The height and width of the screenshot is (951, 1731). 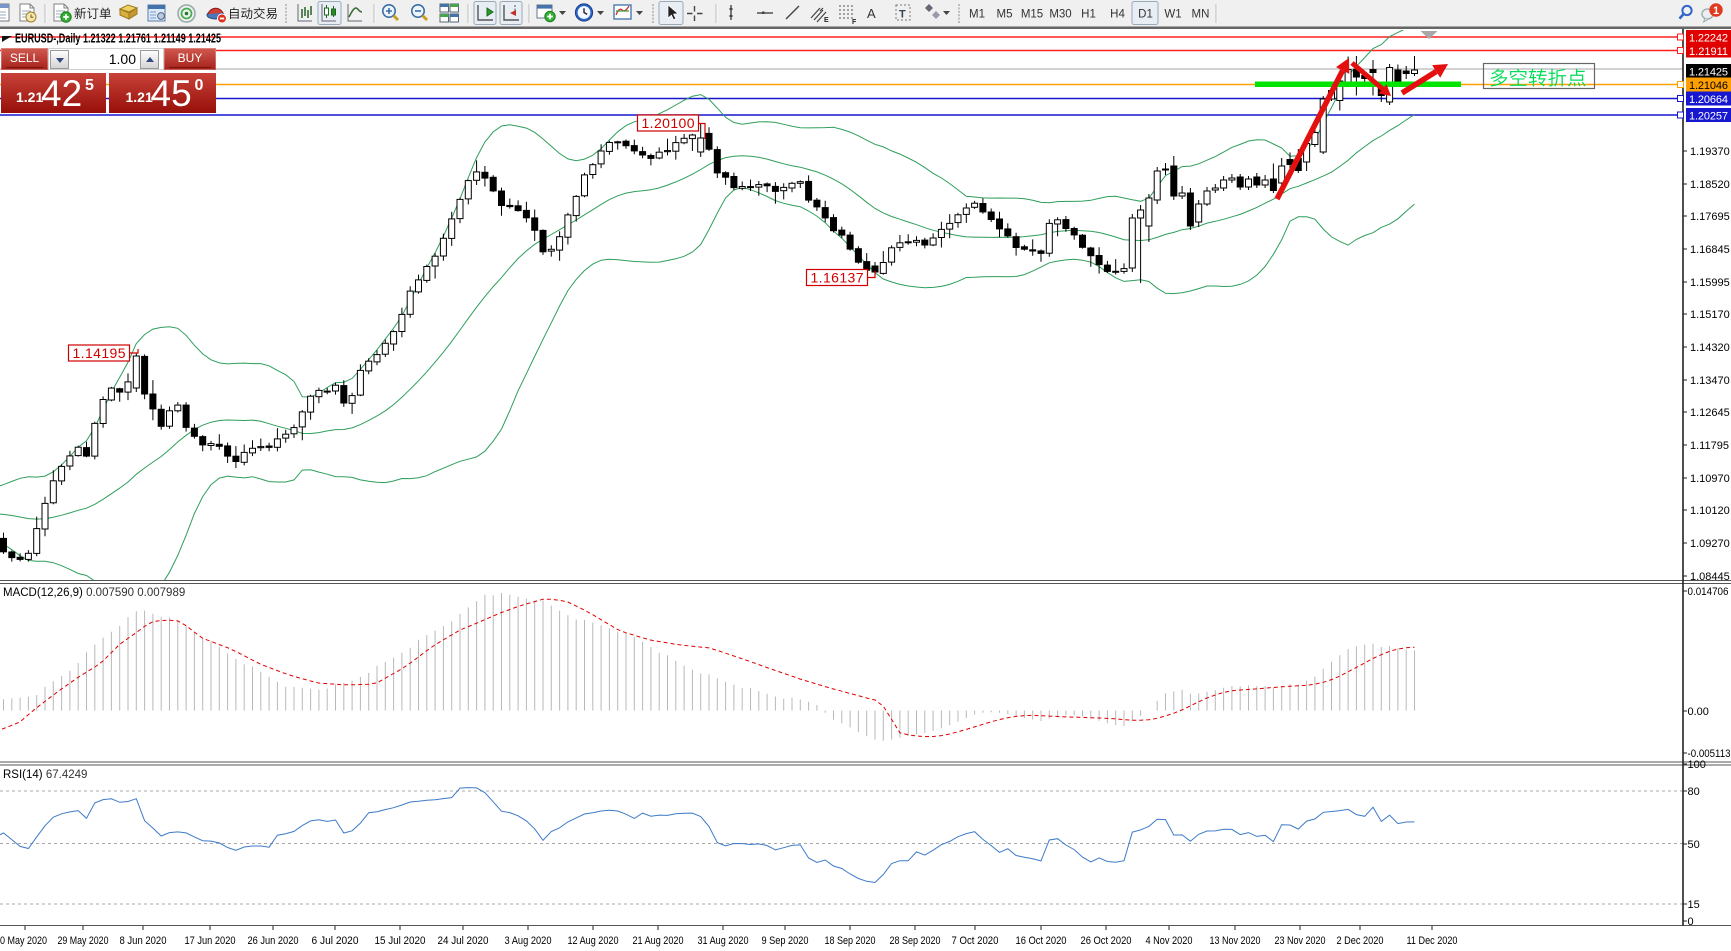 What do you see at coordinates (1710, 185) in the screenshot?
I see `svg-text: 1.18520` at bounding box center [1710, 185].